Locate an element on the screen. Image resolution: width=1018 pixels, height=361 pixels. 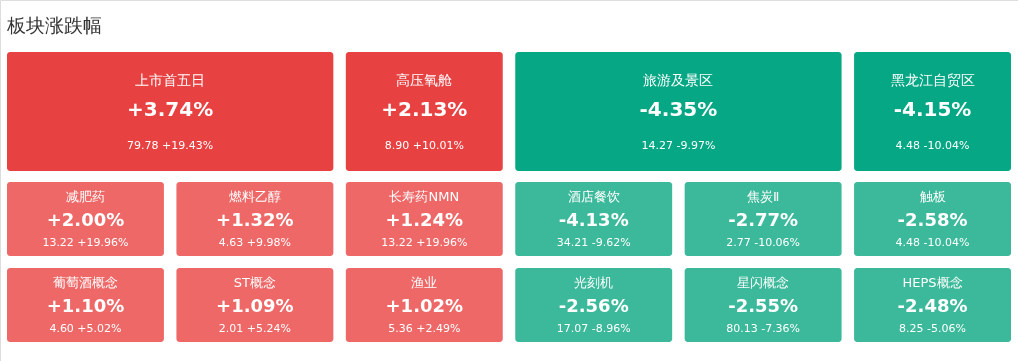
data-label: -4.13% is located at coordinates (593, 219).